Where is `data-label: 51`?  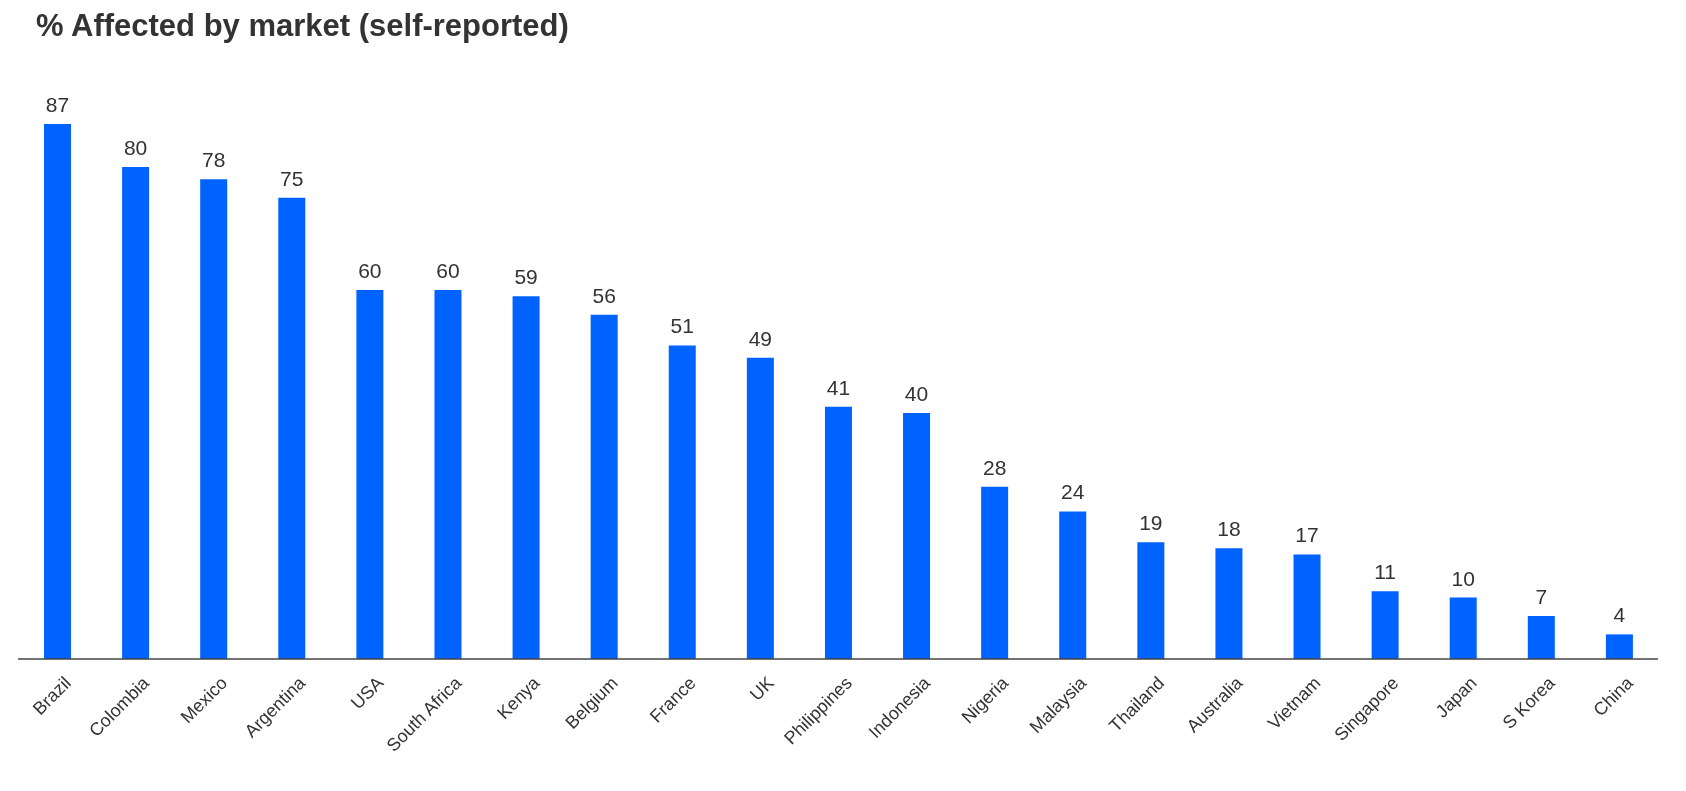
data-label: 51 is located at coordinates (682, 326).